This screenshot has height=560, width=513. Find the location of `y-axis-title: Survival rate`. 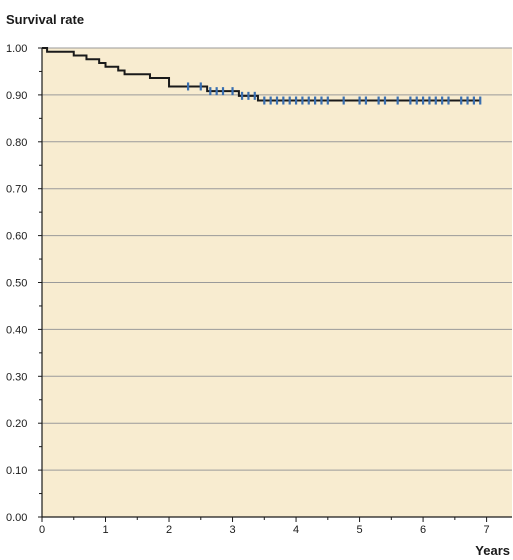

y-axis-title: Survival rate is located at coordinates (45, 19).